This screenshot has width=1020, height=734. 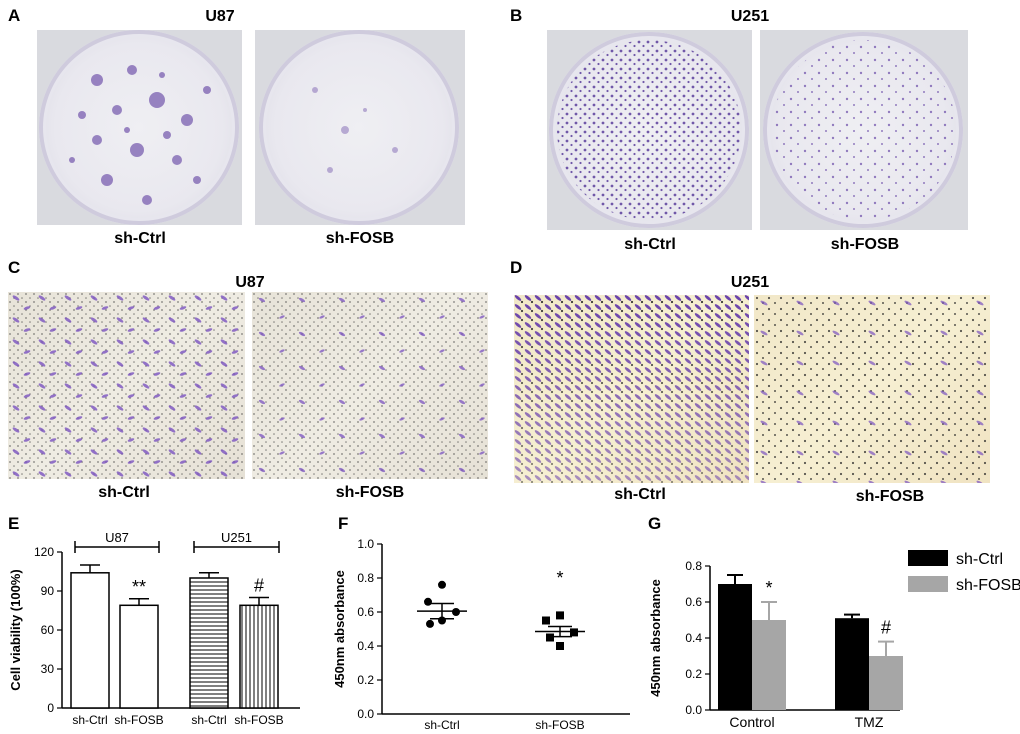 I want to click on colony-dish-u251-sh-fosb, so click(x=864, y=130).